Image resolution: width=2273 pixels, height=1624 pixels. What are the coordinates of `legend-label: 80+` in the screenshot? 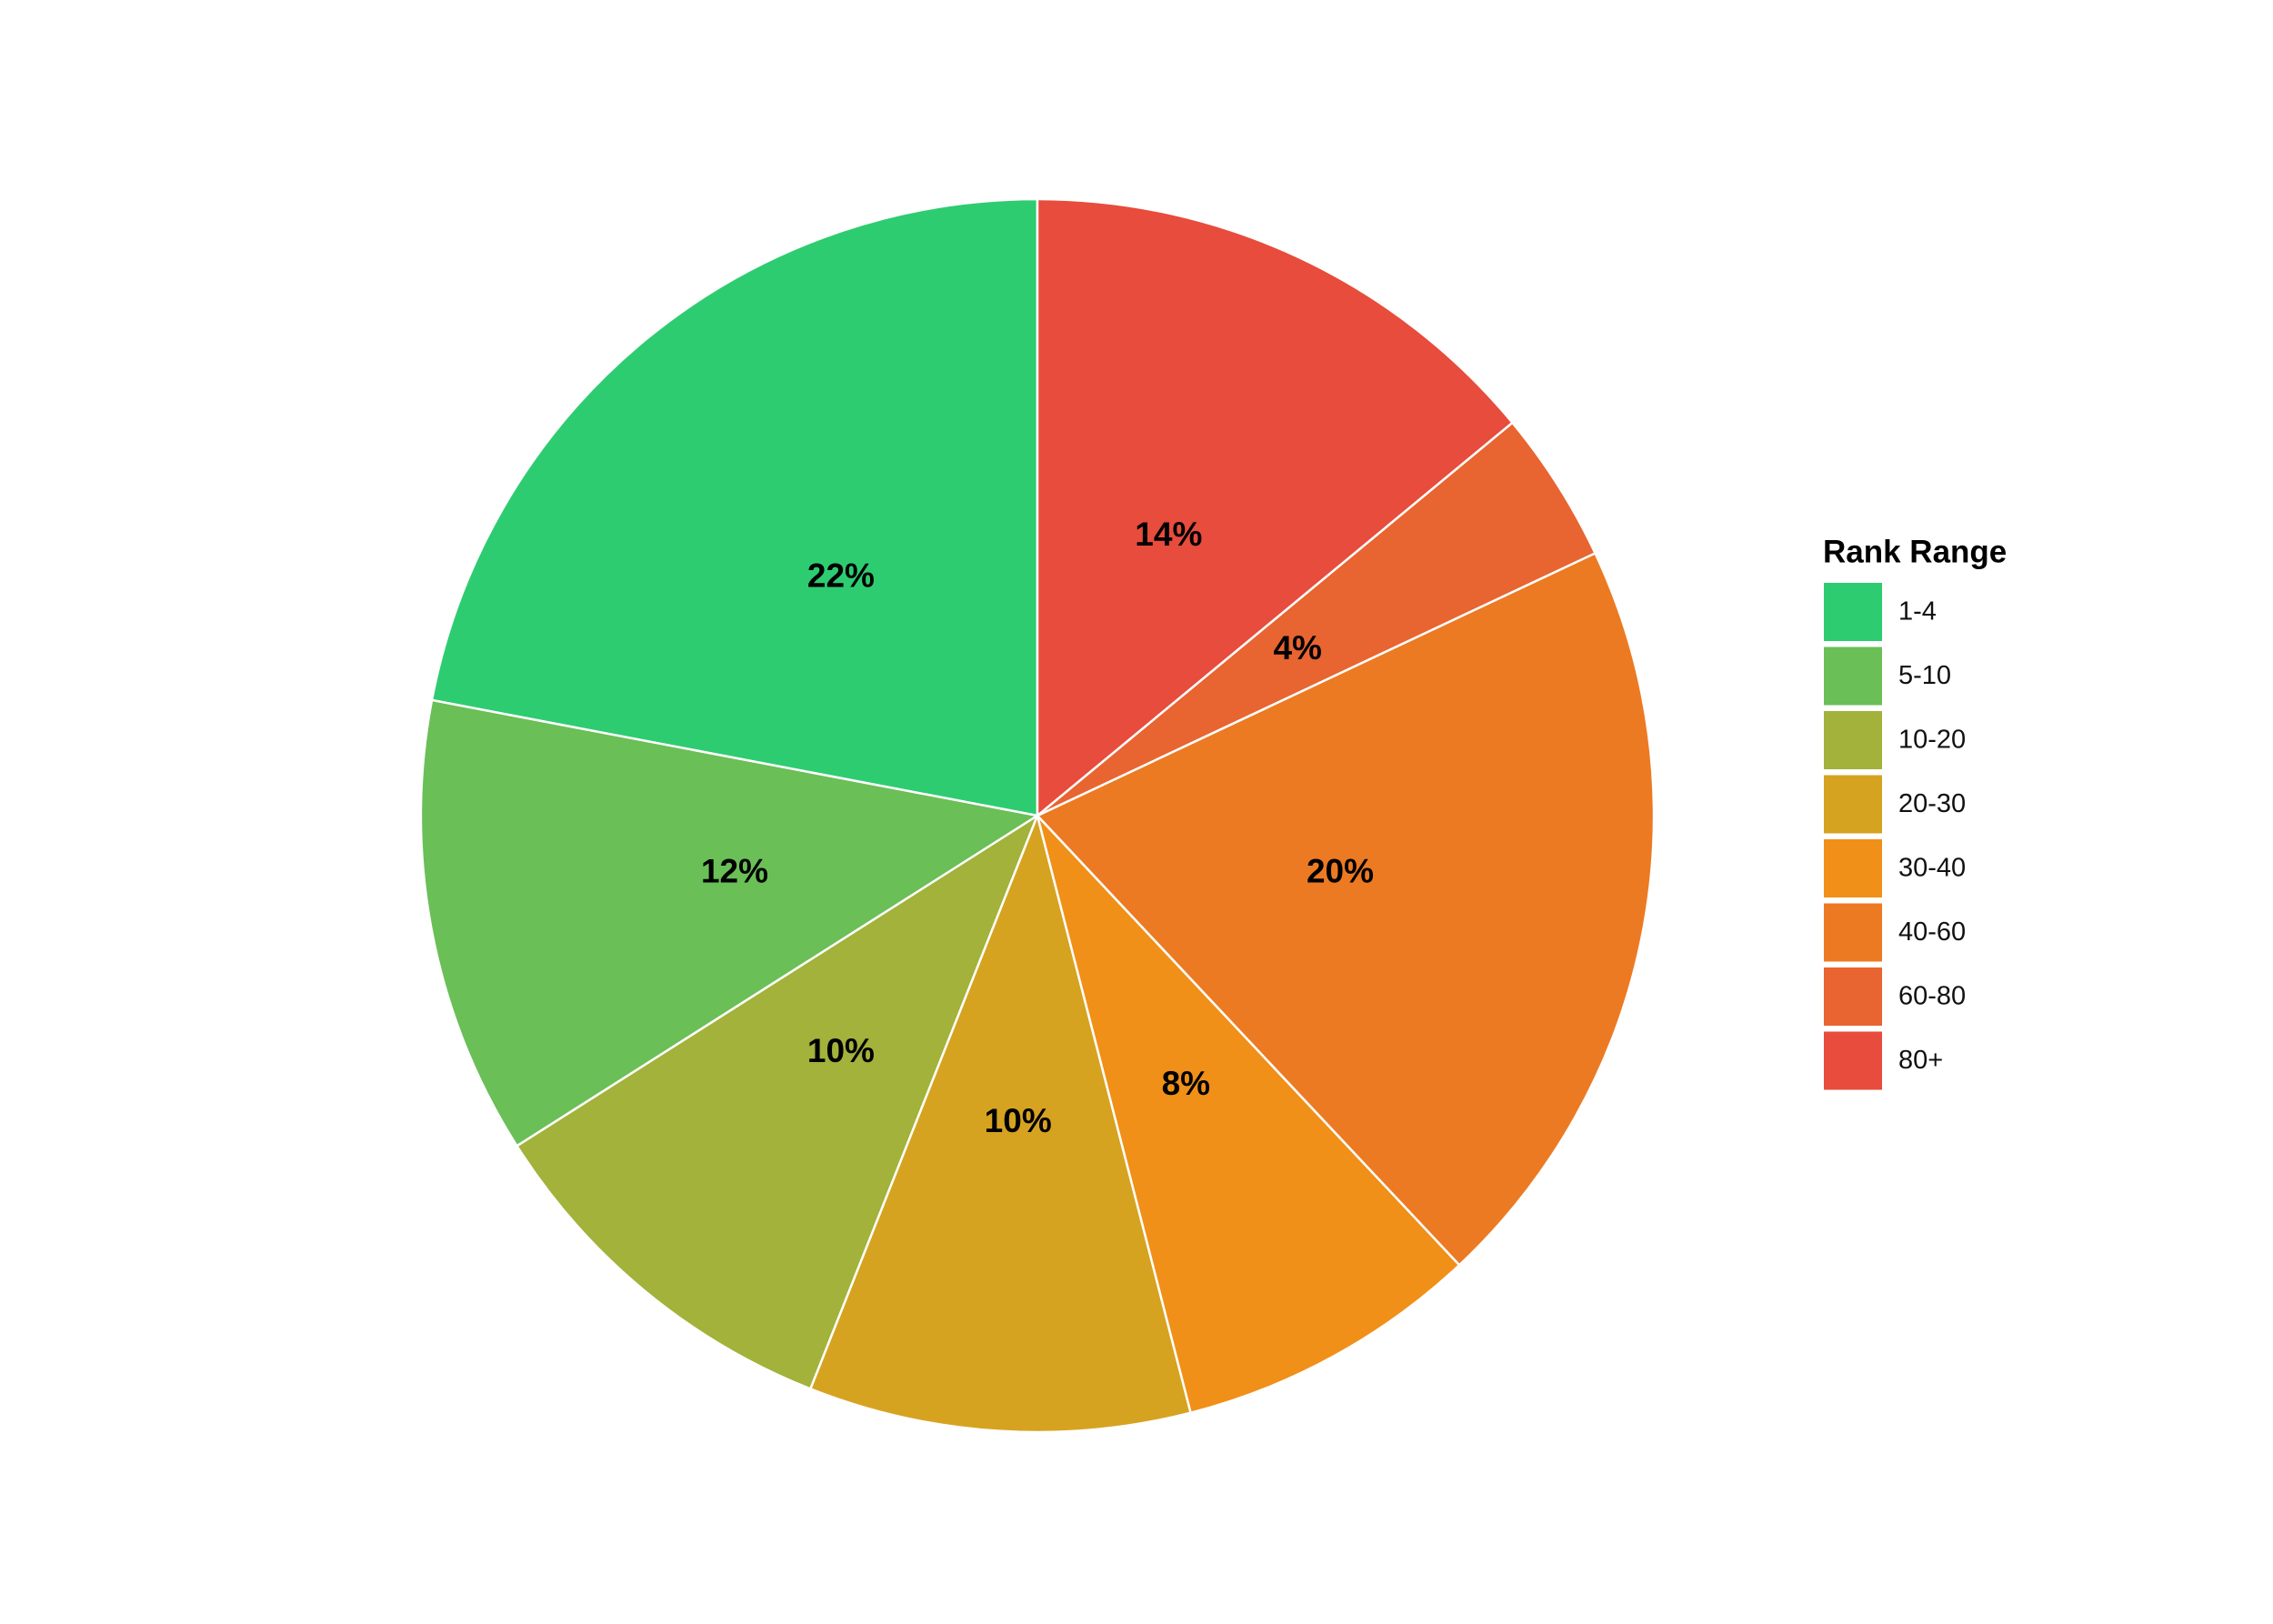 It's located at (1920, 1060).